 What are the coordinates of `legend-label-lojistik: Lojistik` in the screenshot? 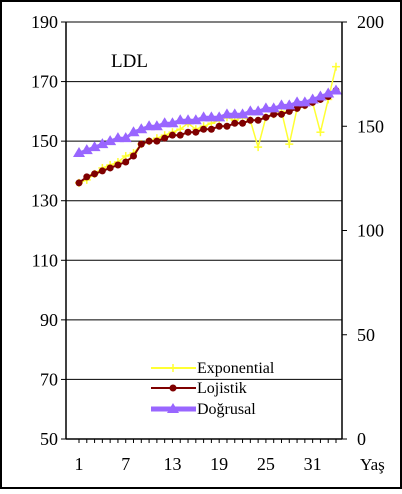 It's located at (222, 388).